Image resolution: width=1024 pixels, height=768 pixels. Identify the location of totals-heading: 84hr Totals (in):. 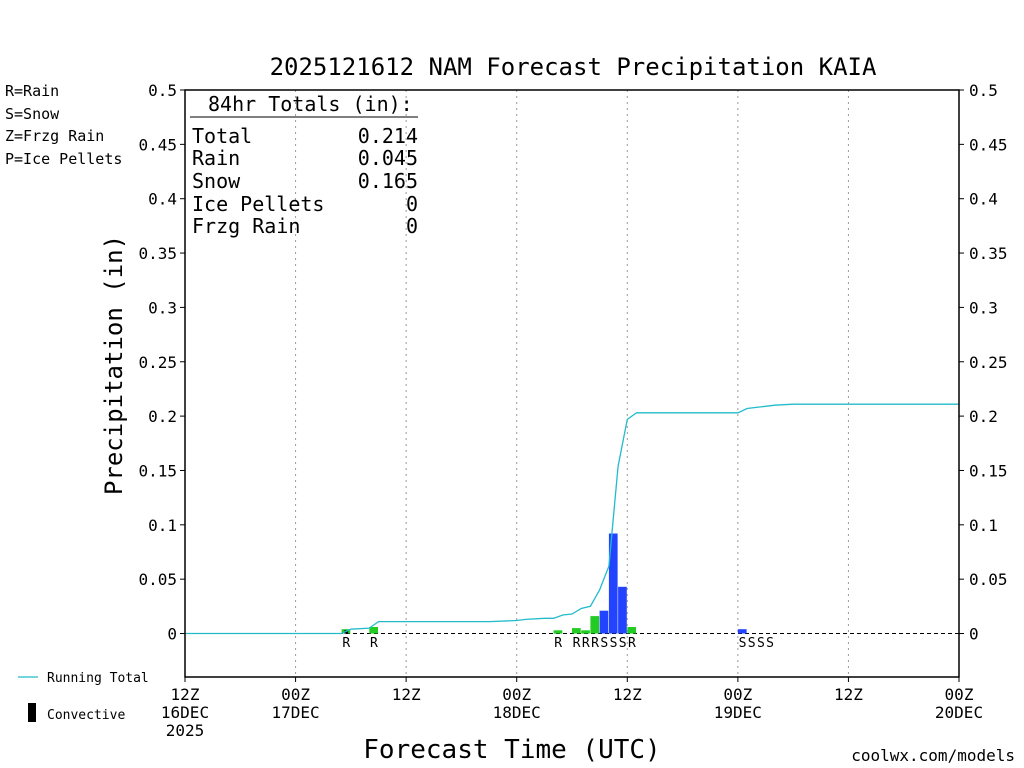
(310, 104).